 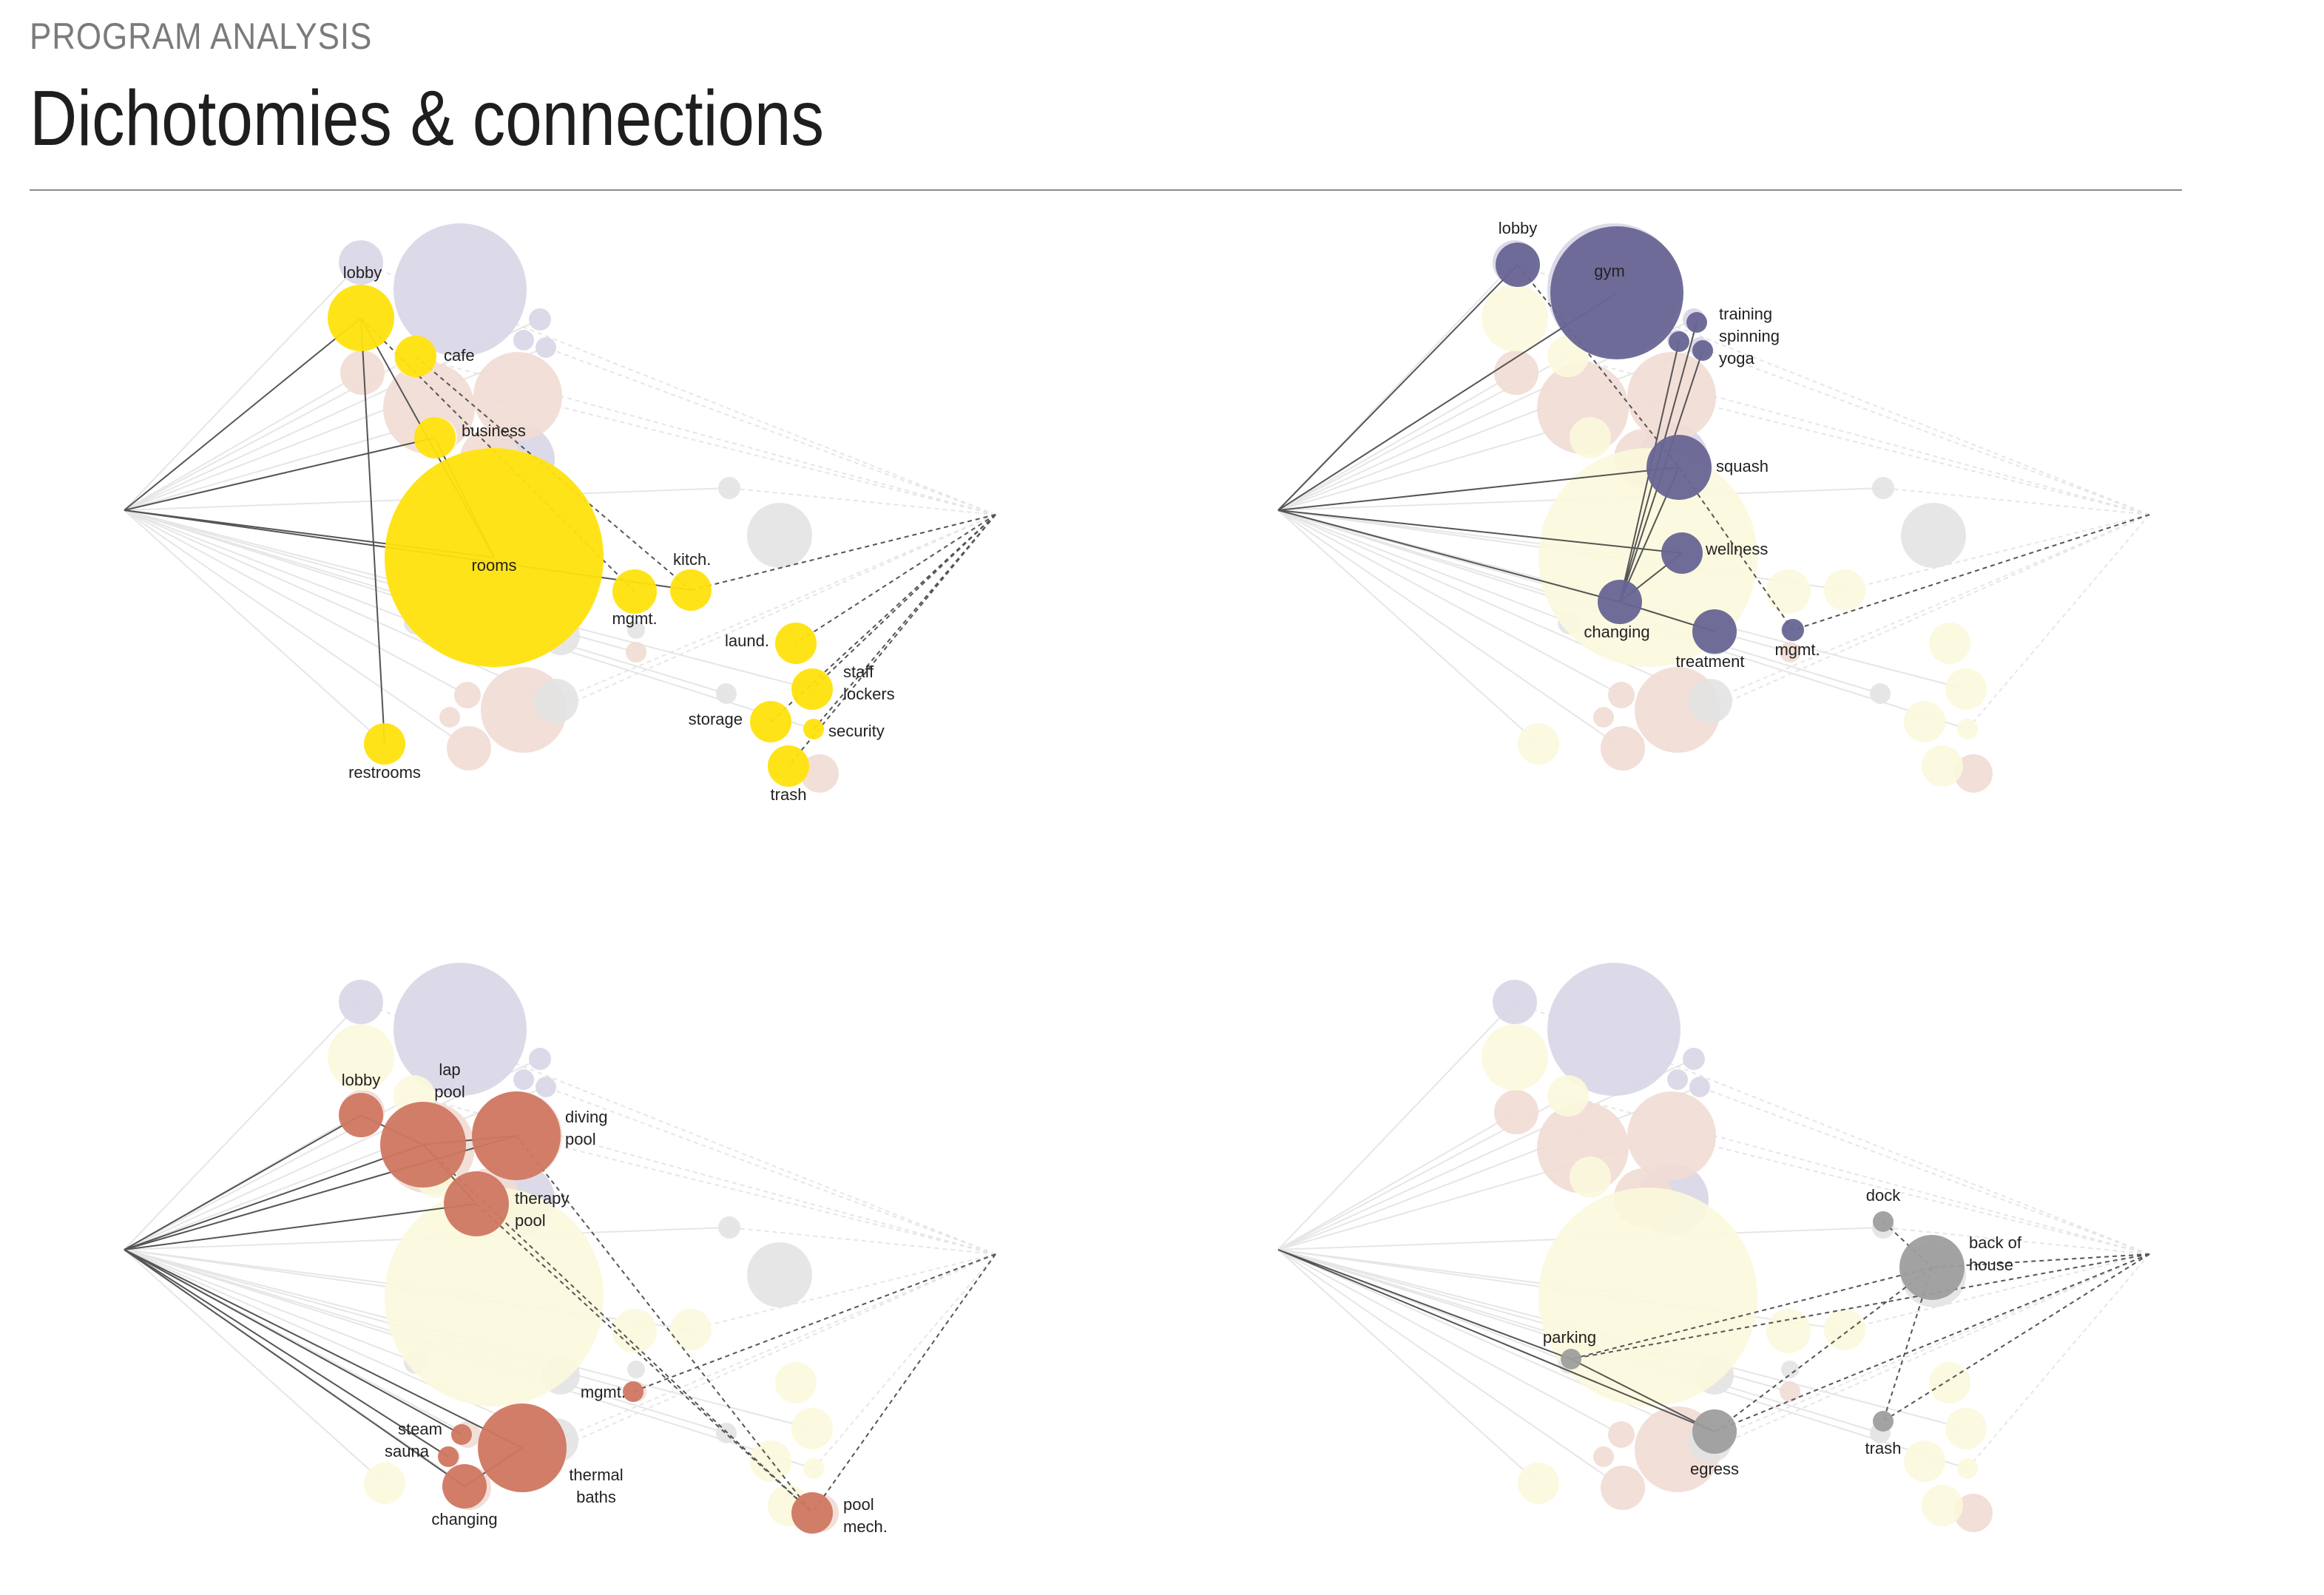 I want to click on node-label: diving pool, so click(x=586, y=1128).